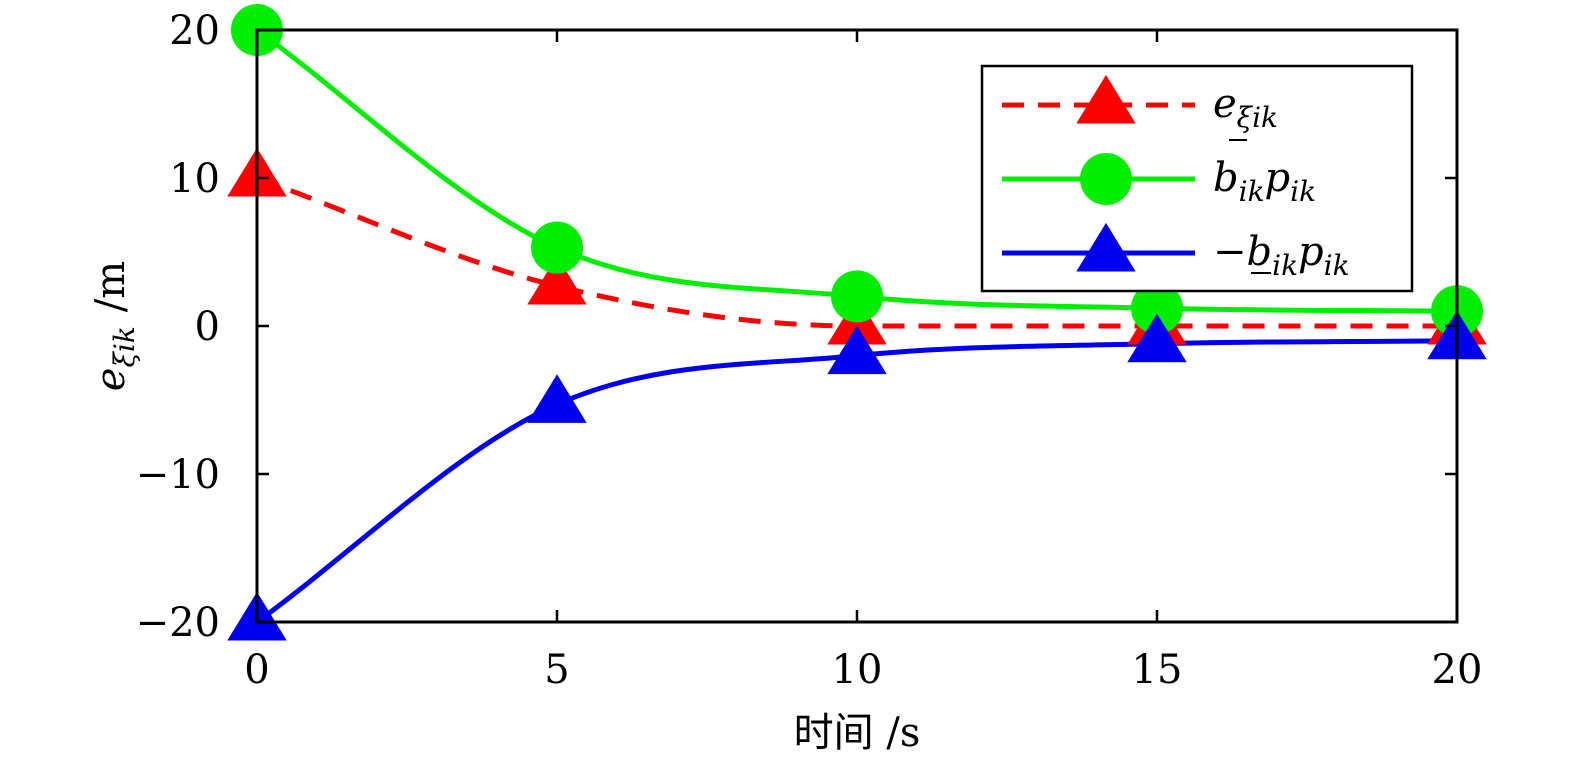  What do you see at coordinates (178, 475) in the screenshot?
I see `y-tick-label: −10` at bounding box center [178, 475].